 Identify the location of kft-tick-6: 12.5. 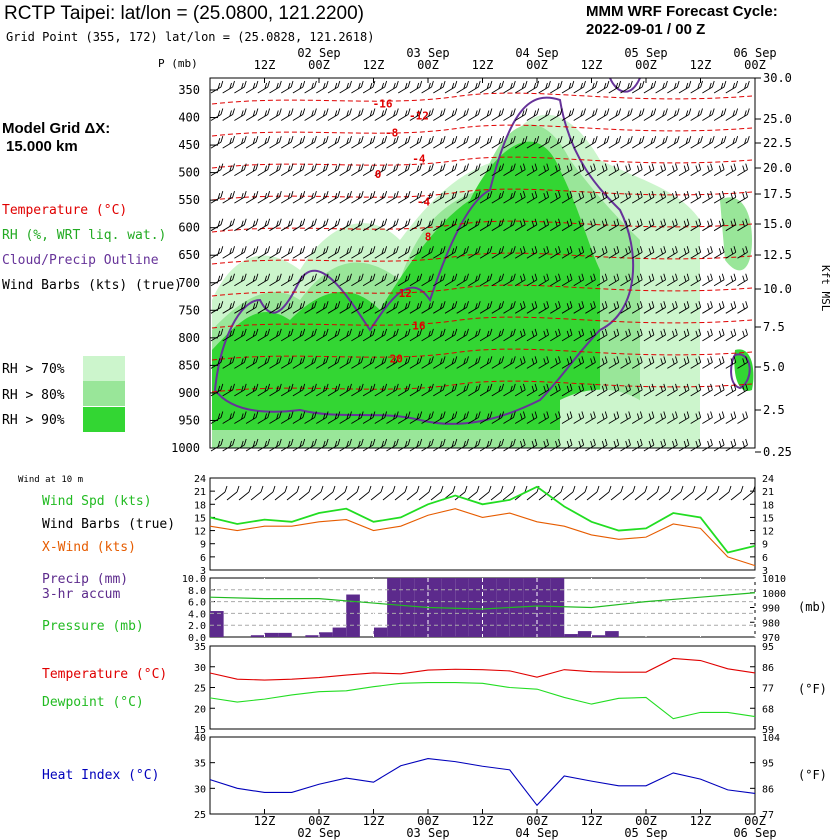
(777, 255).